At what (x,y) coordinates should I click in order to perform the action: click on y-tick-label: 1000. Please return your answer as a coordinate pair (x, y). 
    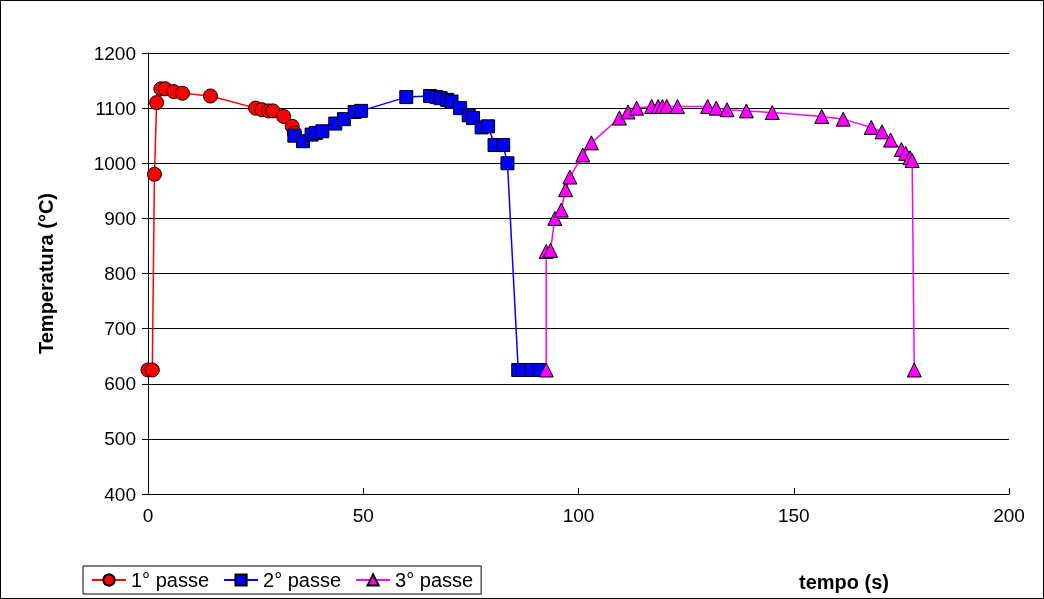
    Looking at the image, I should click on (114, 163).